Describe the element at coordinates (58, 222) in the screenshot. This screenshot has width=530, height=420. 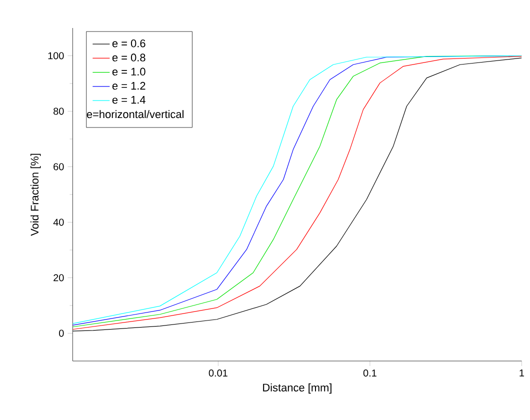
I see `y-tick-label: 40` at that location.